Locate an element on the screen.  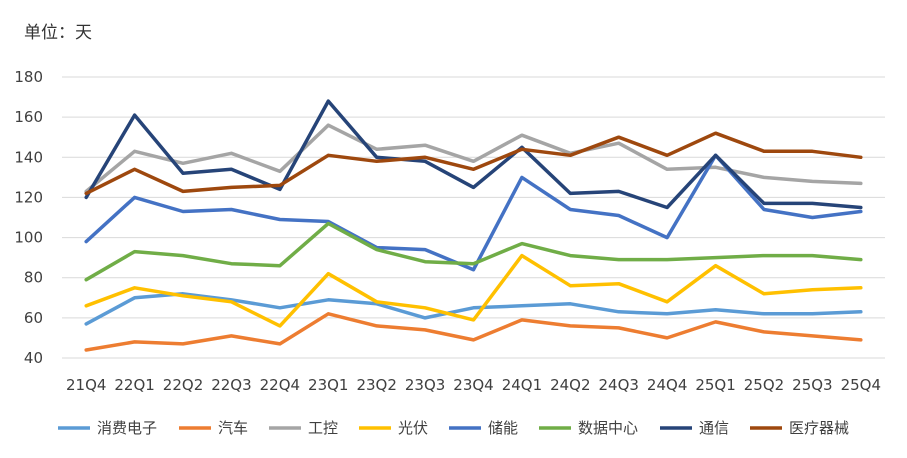
legend-item: 医疗器械 is located at coordinates (799, 428).